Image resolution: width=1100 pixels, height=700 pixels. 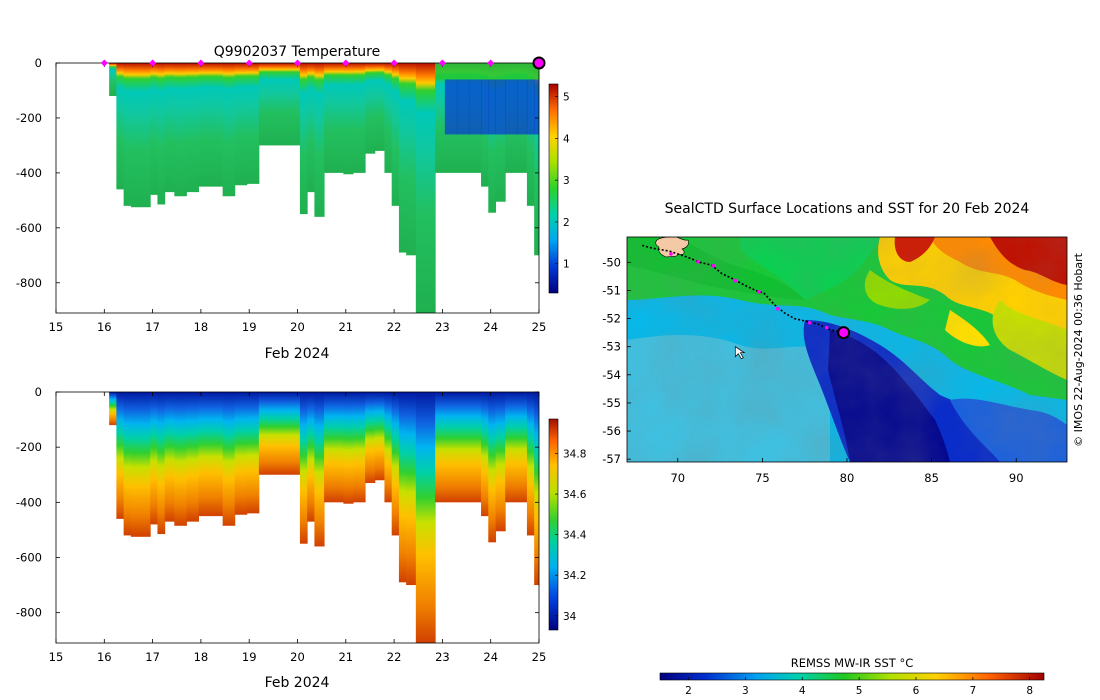 What do you see at coordinates (56, 327) in the screenshot?
I see `x-tick-label: 15` at bounding box center [56, 327].